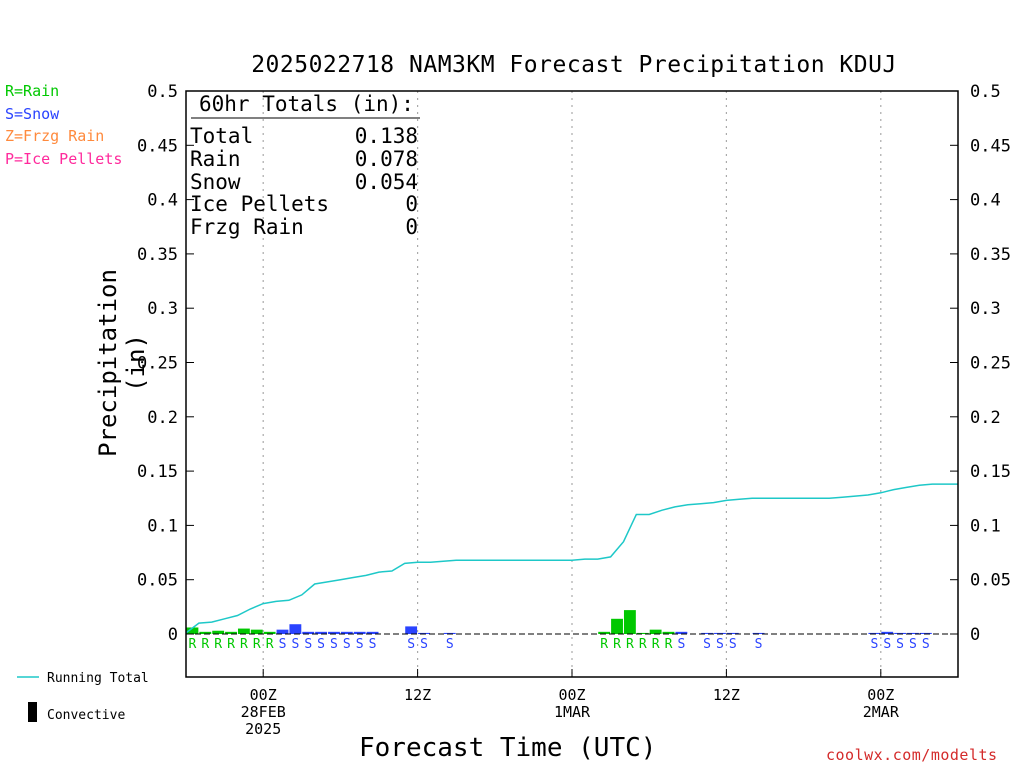 This screenshot has width=1024, height=768. What do you see at coordinates (990, 364) in the screenshot?
I see `y-tick-label-right: 0.25` at bounding box center [990, 364].